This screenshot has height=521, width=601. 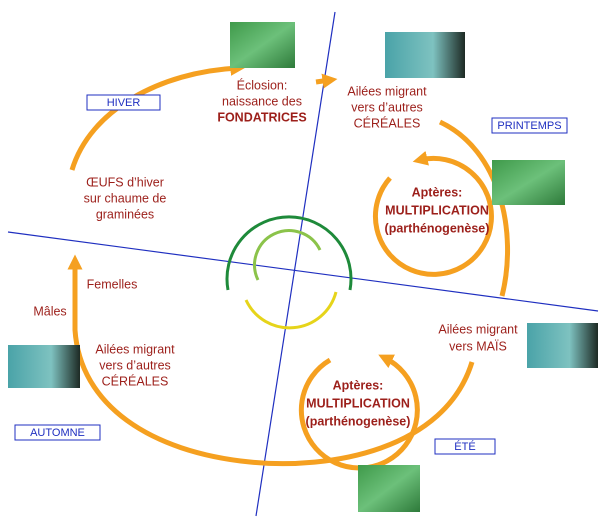 I want to click on stage-label: graminées, so click(x=125, y=214).